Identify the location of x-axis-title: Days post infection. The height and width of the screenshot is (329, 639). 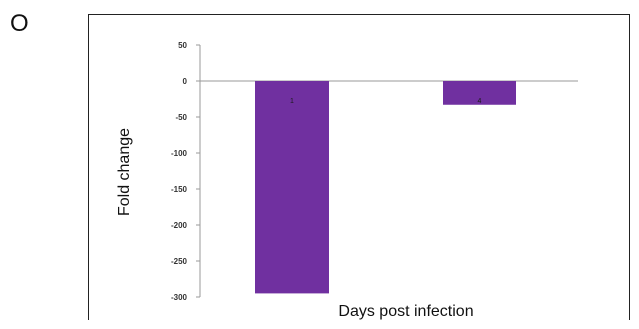
(405, 311).